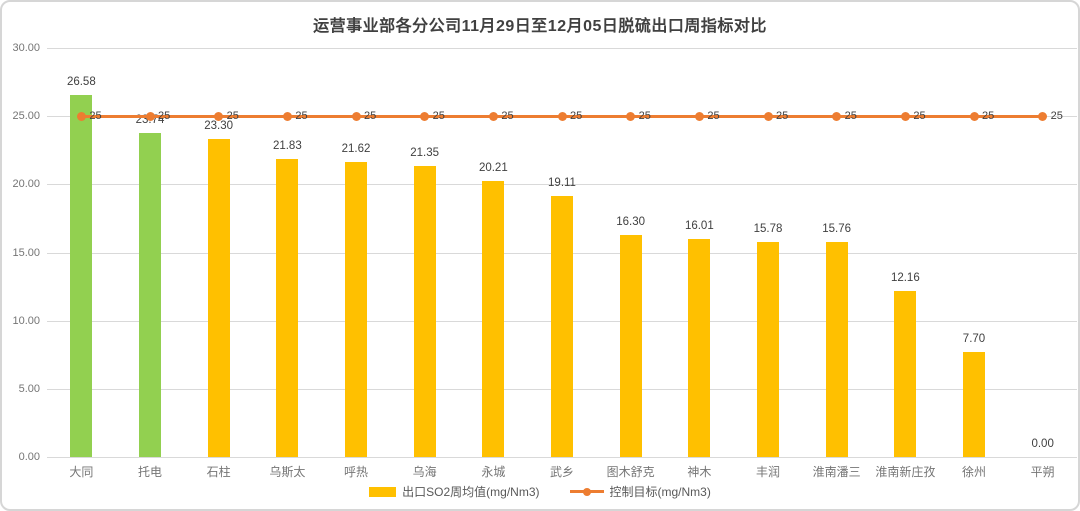  What do you see at coordinates (219, 126) in the screenshot?
I see `bar-value-label: 23.30` at bounding box center [219, 126].